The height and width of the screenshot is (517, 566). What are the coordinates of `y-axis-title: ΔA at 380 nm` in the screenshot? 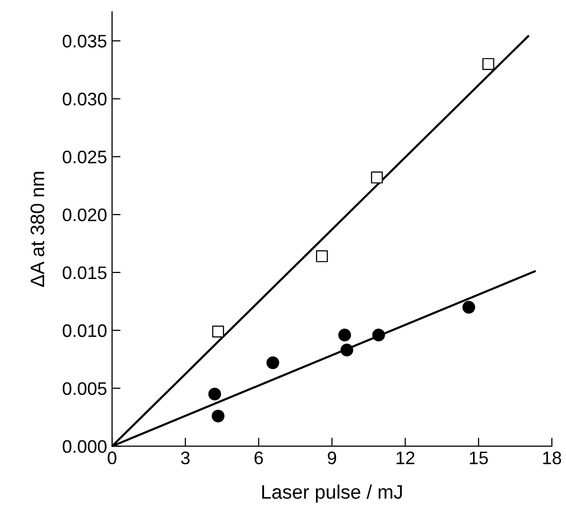 It's located at (37, 229).